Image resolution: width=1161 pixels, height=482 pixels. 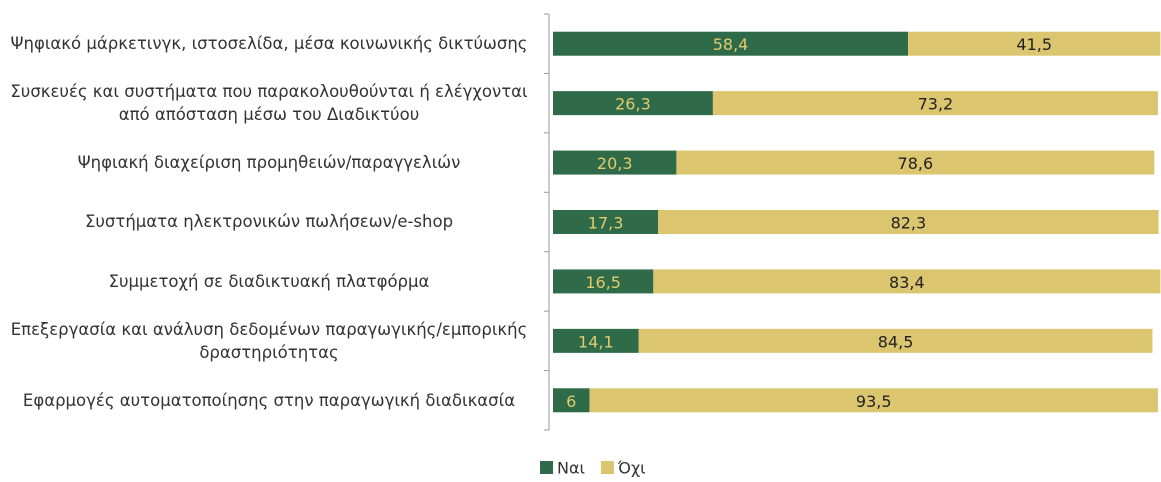 I want to click on value-label: 93,5, so click(x=874, y=401).